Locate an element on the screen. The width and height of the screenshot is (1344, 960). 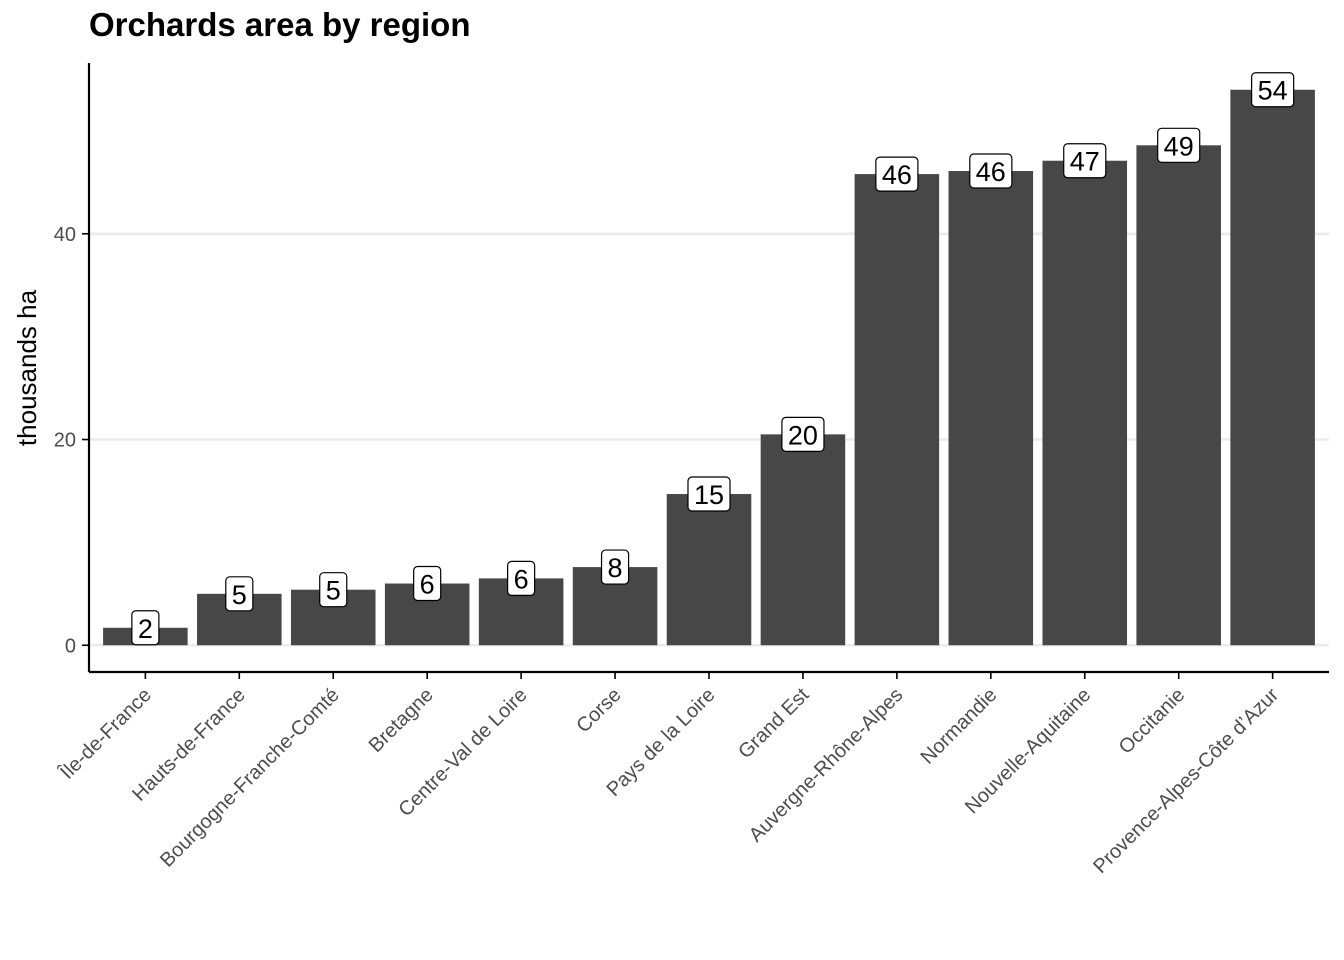
x-tick-label: Île-de-France is located at coordinates (105, 733).